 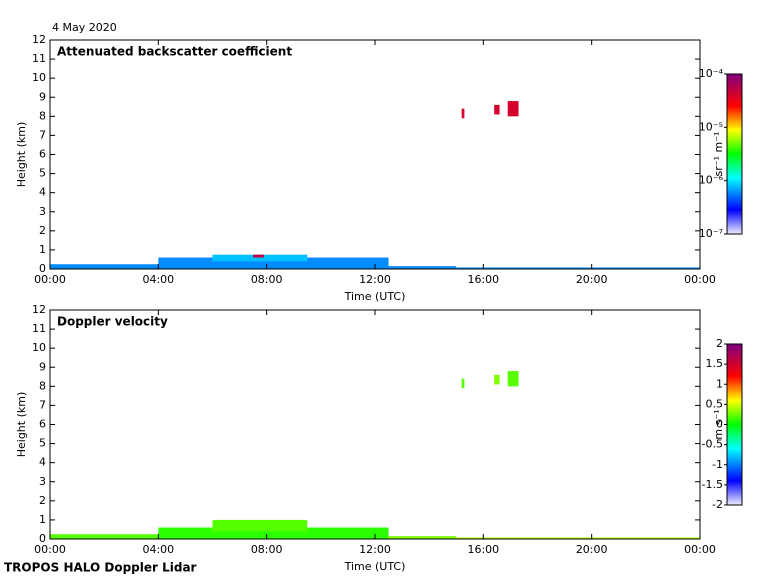 I want to click on colorbar-tick-label: -2, so click(x=717, y=504).